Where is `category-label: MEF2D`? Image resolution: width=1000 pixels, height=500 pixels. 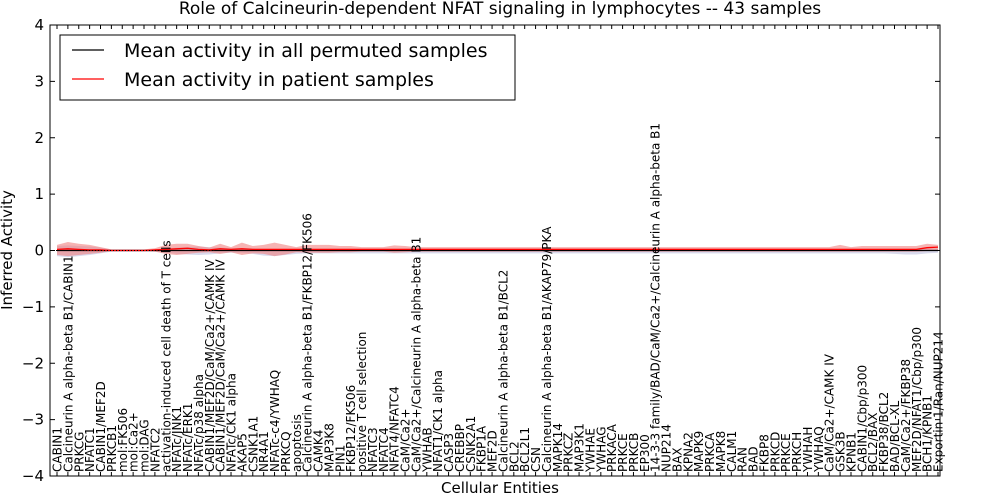
category-label: MEF2D is located at coordinates (493, 451).